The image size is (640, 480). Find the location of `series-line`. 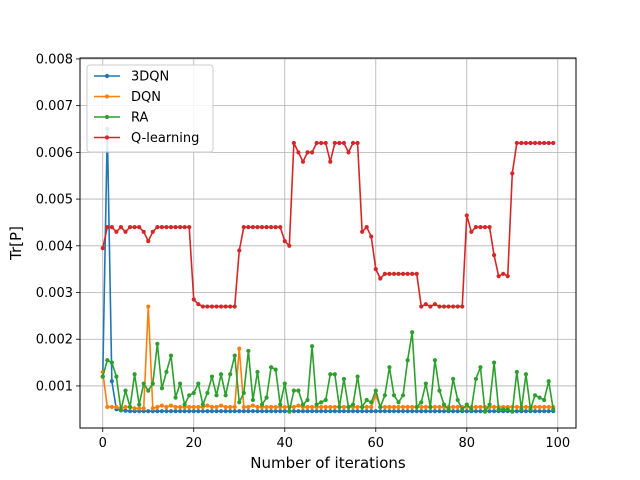

series-line is located at coordinates (328, 372).